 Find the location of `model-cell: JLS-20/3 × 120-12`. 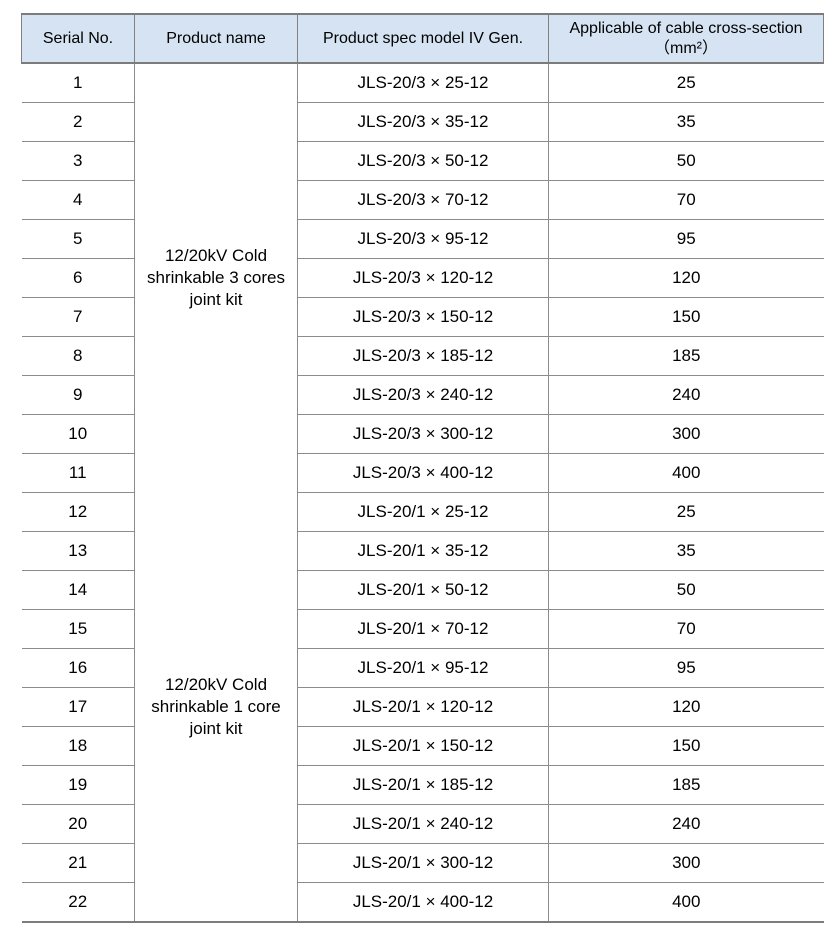

model-cell: JLS-20/3 × 120-12 is located at coordinates (423, 278).